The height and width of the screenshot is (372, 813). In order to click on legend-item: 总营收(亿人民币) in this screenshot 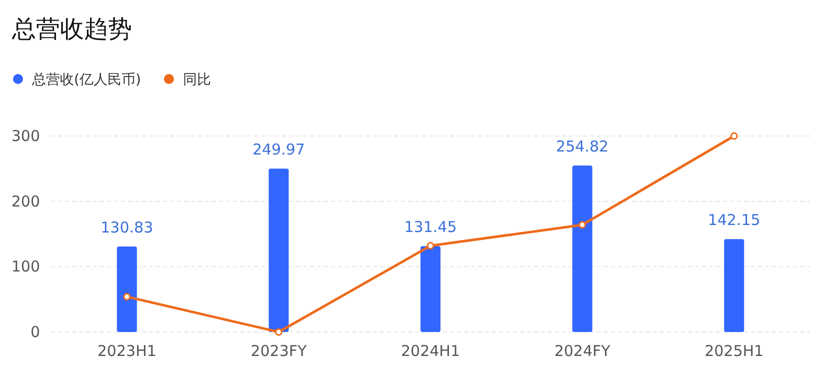, I will do `click(77, 80)`.